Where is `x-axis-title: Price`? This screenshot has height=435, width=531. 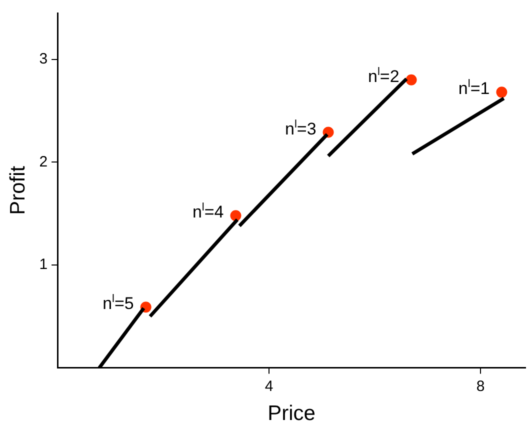 x-axis-title: Price is located at coordinates (292, 414).